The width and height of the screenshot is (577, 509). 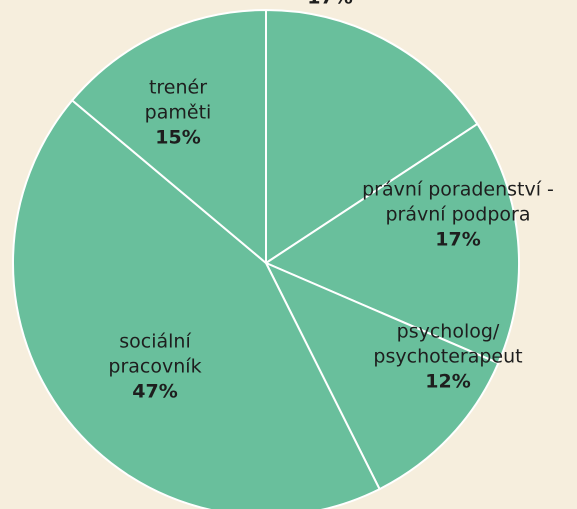 What do you see at coordinates (458, 190) in the screenshot?
I see `slice-label: právní poradenství -` at bounding box center [458, 190].